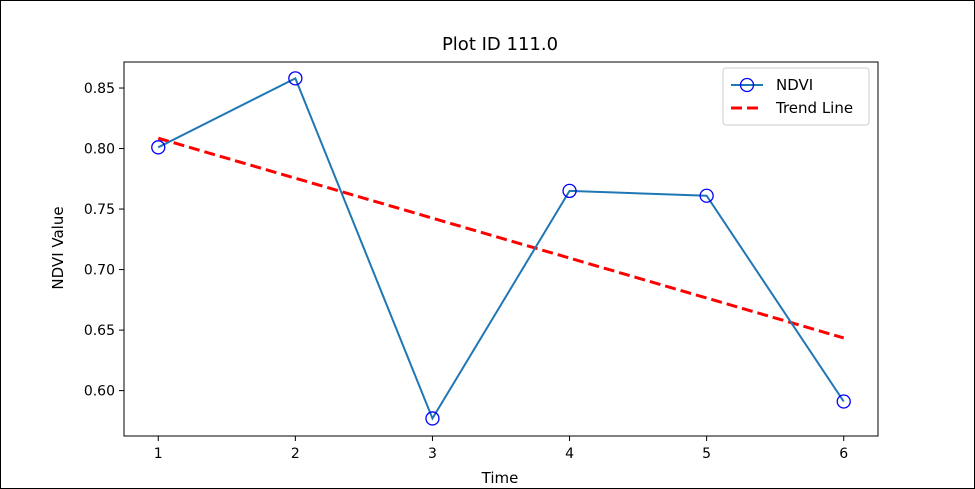 This screenshot has width=975, height=489. What do you see at coordinates (104, 240) in the screenshot?
I see `y-axis-ticks: 0.60 0.65 0.70 0.75 0.80 0.85` at bounding box center [104, 240].